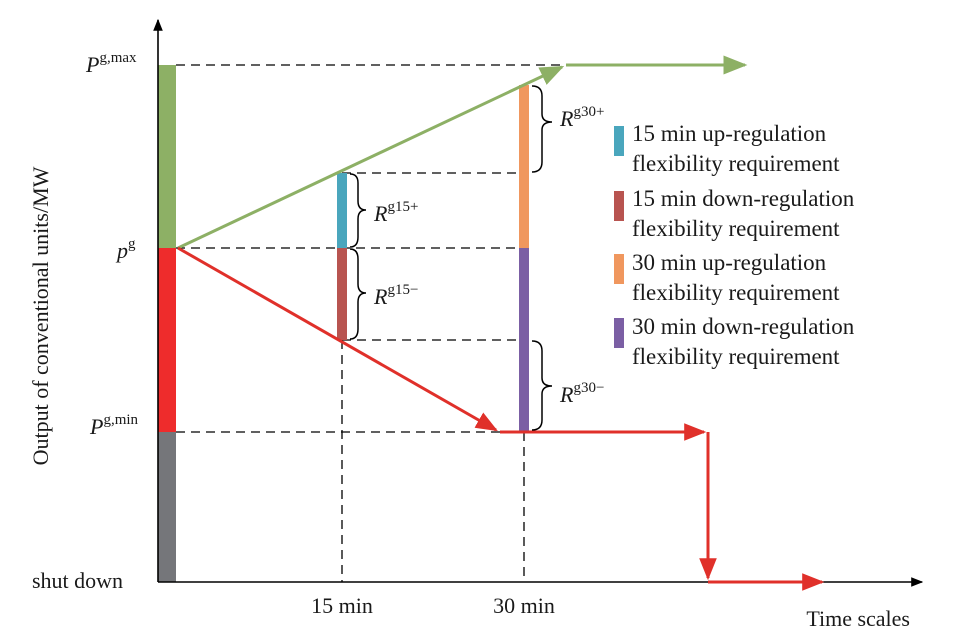 This screenshot has width=964, height=644. What do you see at coordinates (342, 210) in the screenshot?
I see `r15-up-bar` at bounding box center [342, 210].